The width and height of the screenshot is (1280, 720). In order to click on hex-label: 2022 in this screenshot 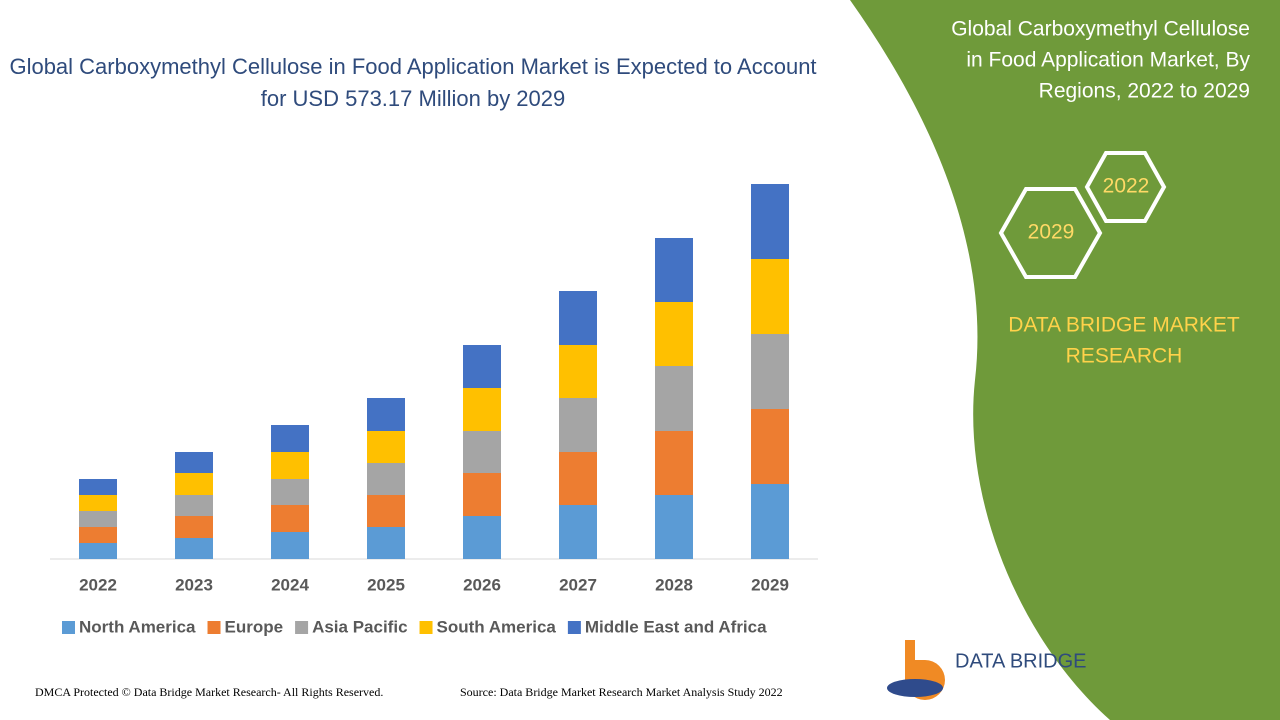, I will do `click(1126, 186)`.